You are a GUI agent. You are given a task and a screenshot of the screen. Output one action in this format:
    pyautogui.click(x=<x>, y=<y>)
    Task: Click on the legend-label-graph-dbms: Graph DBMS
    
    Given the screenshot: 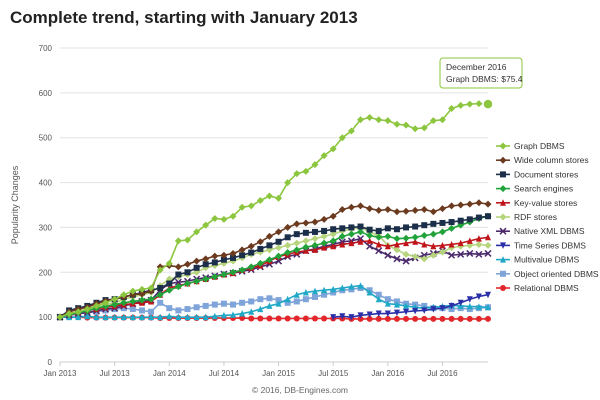 What is the action you would take?
    pyautogui.click(x=539, y=146)
    